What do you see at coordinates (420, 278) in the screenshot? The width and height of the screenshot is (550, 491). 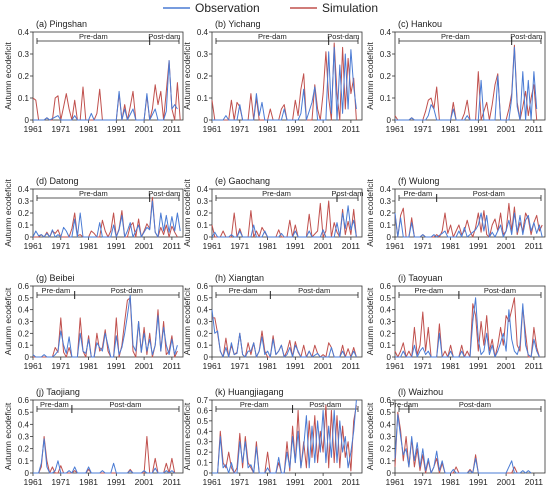 I see `panel-title: (i) Taoyuan` at bounding box center [420, 278].